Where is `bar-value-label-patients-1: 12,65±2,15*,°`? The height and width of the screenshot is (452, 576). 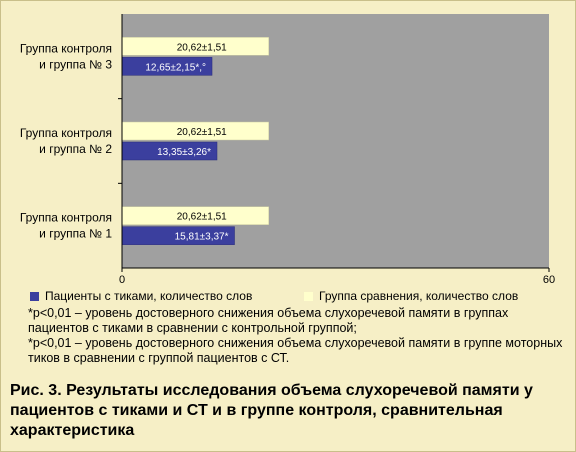 bar-value-label-patients-1: 12,65±2,15*,° is located at coordinates (175, 67).